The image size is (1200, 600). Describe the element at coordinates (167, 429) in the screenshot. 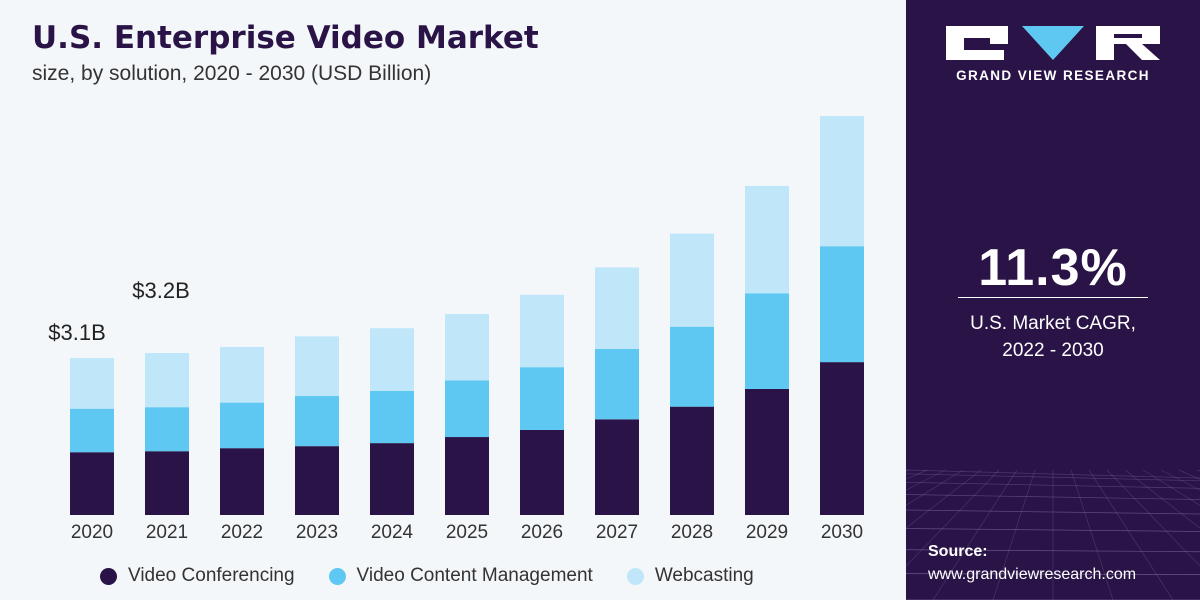

I see `bar-2021-video-content-management` at that location.